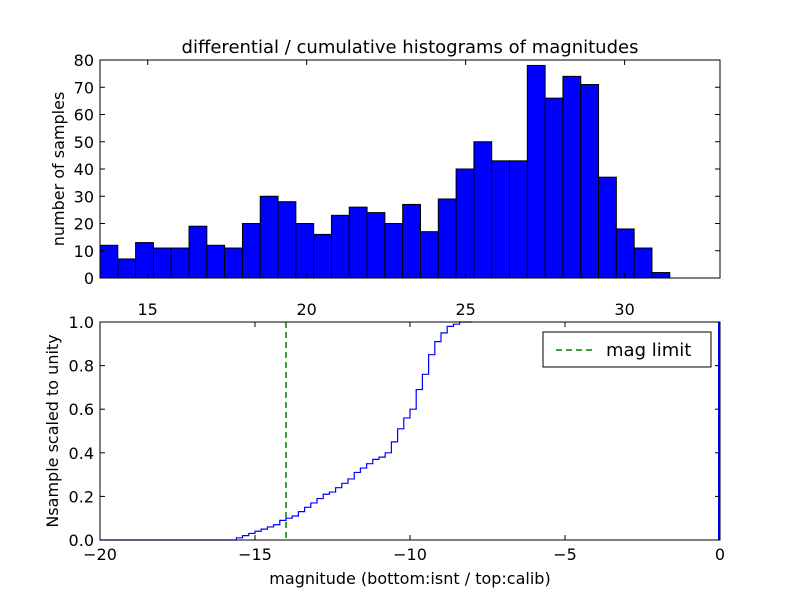 This screenshot has height=600, width=800. I want to click on top-ytick-label: 40, so click(84, 169).